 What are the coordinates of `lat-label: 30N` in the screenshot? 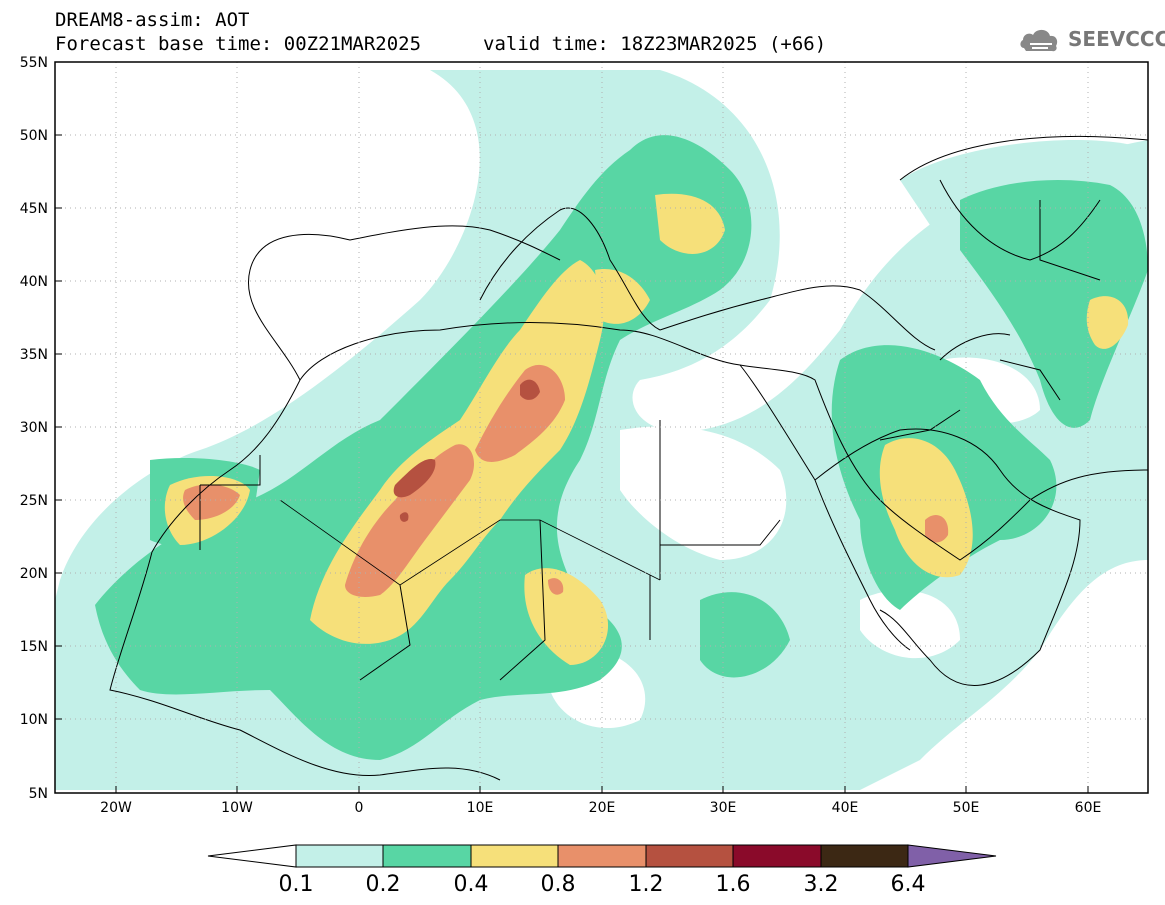 It's located at (34, 428).